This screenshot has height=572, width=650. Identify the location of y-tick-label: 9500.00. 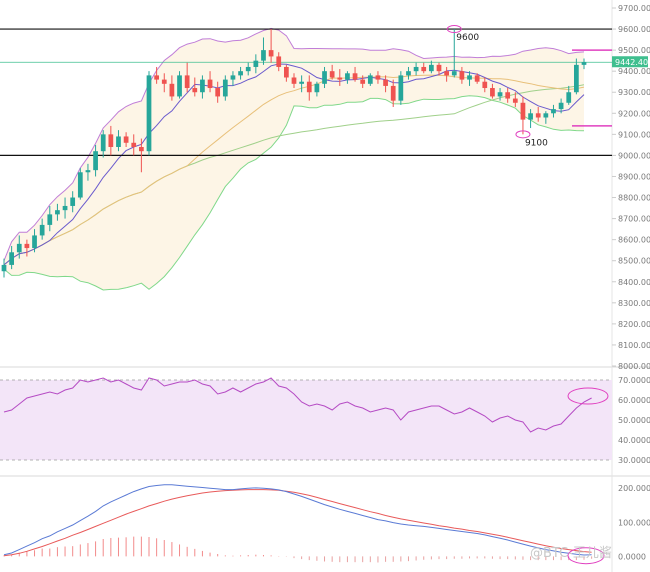
(634, 50).